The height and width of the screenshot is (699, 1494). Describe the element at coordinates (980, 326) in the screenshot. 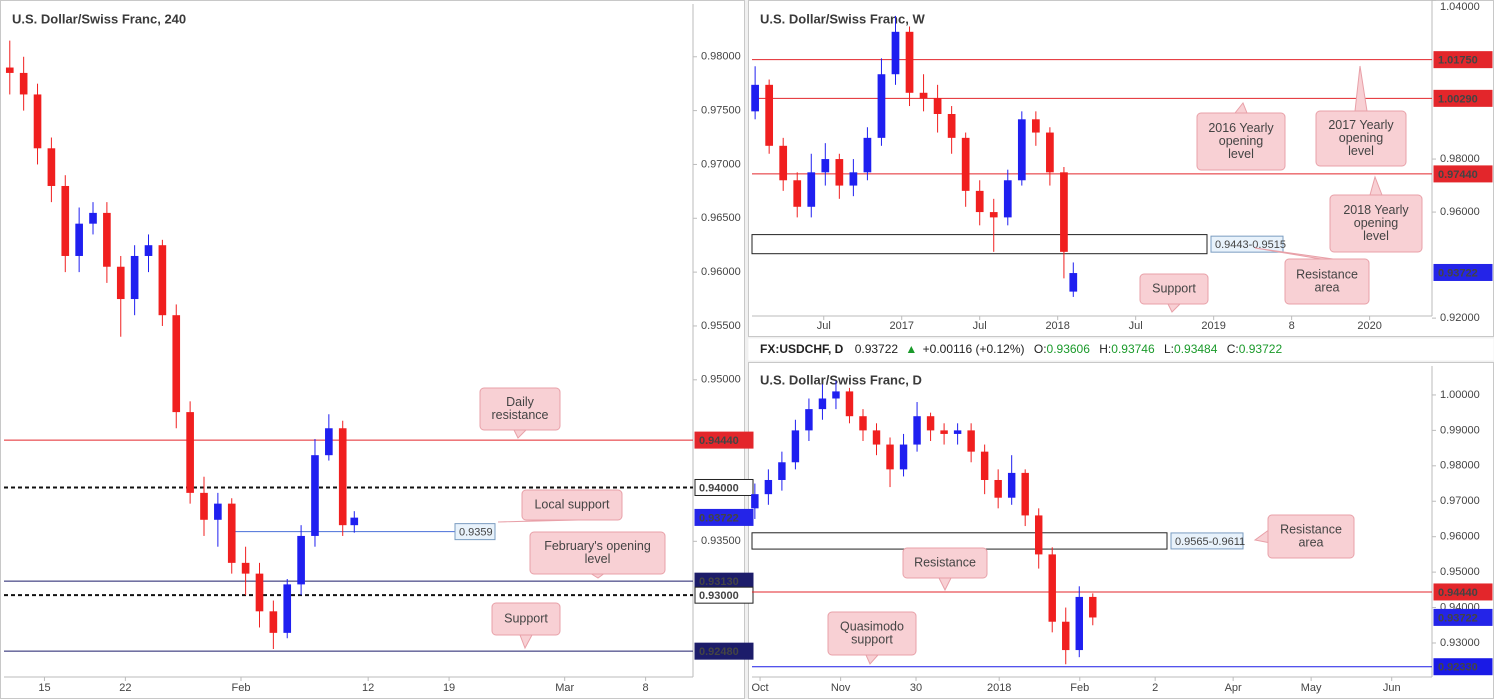

I see `x-tick-label: Jul` at that location.